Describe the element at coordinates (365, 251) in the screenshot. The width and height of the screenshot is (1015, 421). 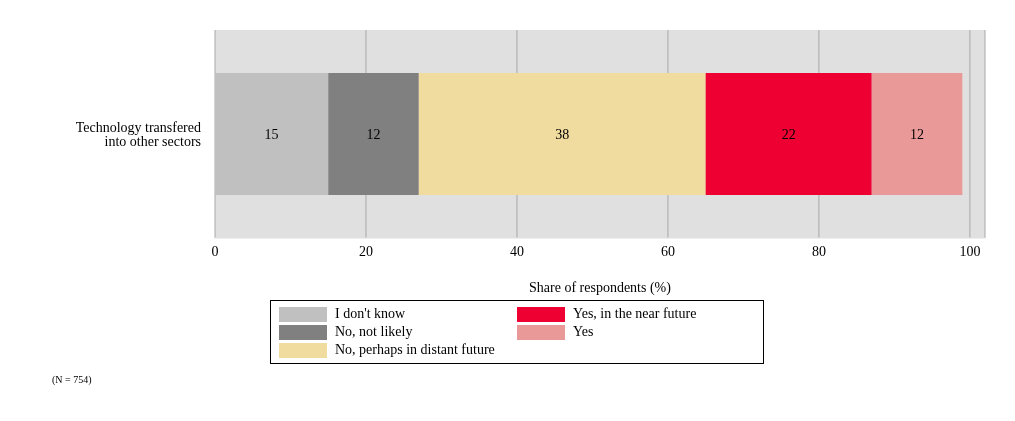
I see `x-tick-label: 20` at that location.